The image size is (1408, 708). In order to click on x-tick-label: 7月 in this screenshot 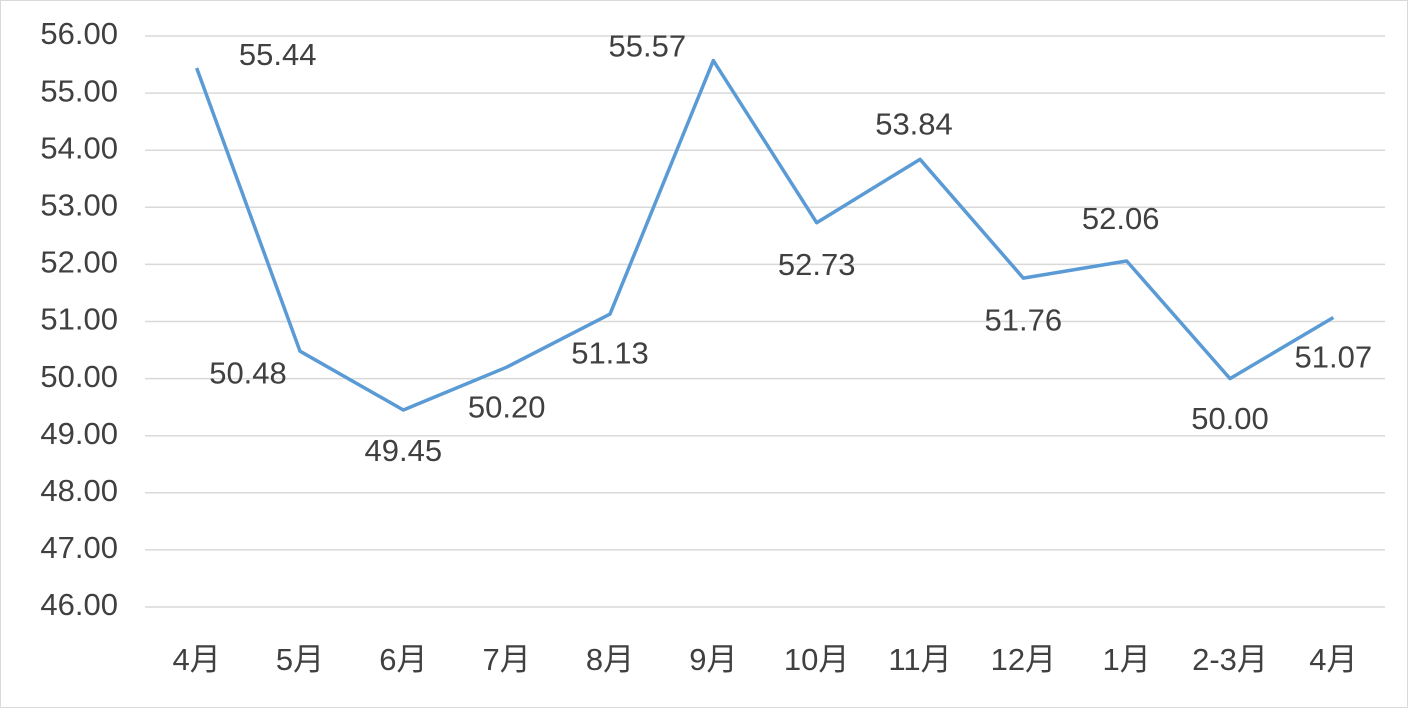, I will do `click(507, 659)`.